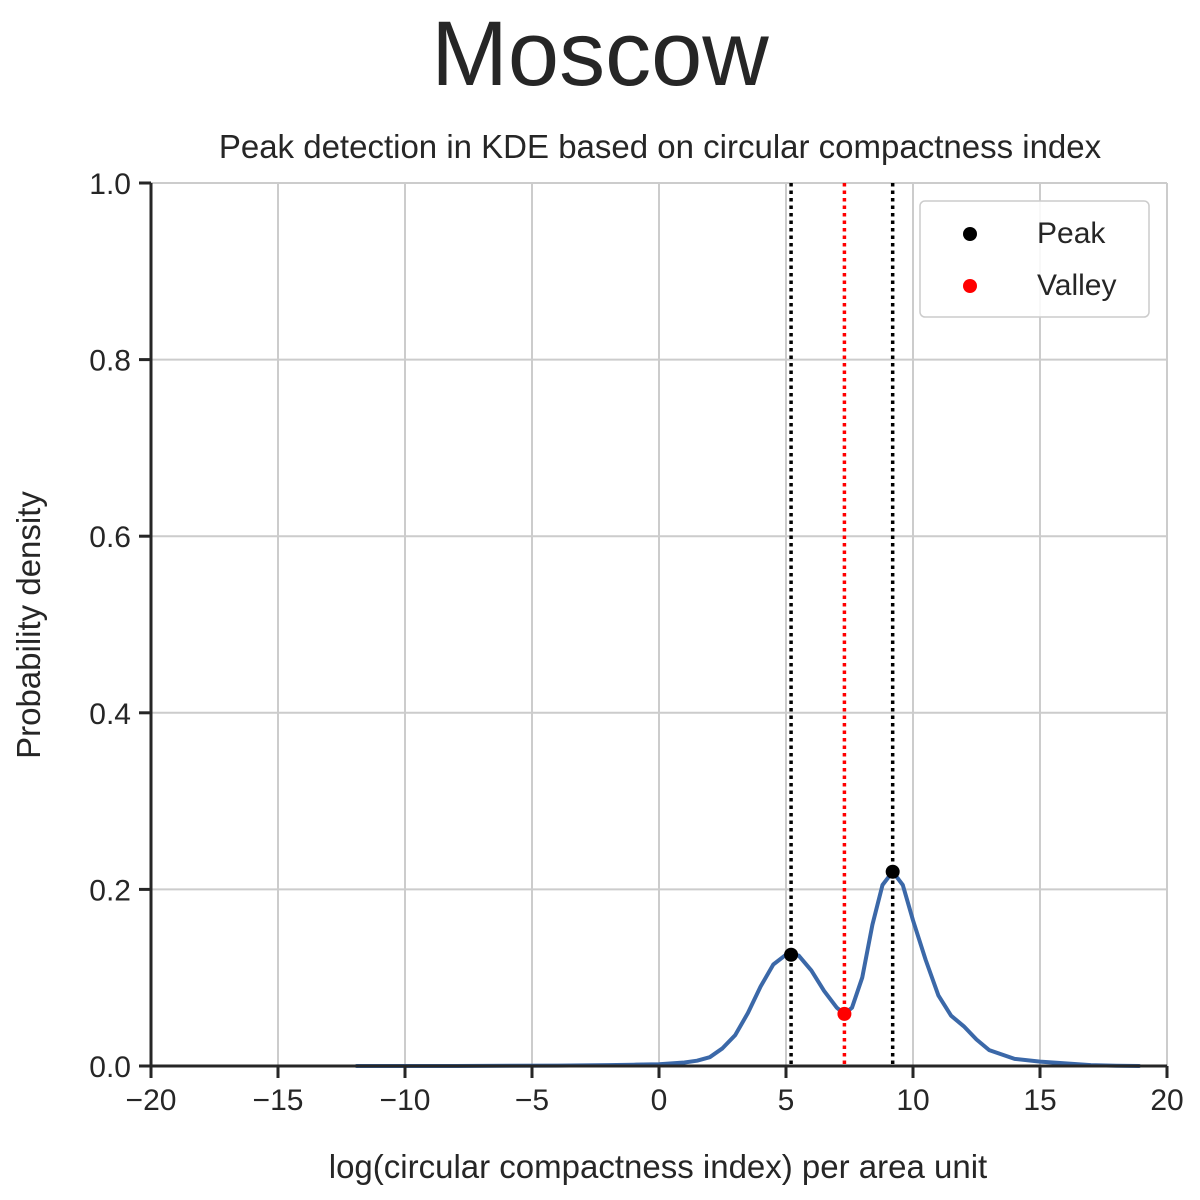 Image resolution: width=1200 pixels, height=1200 pixels. Describe the element at coordinates (912, 1100) in the screenshot. I see `x-tick-label: 10` at that location.